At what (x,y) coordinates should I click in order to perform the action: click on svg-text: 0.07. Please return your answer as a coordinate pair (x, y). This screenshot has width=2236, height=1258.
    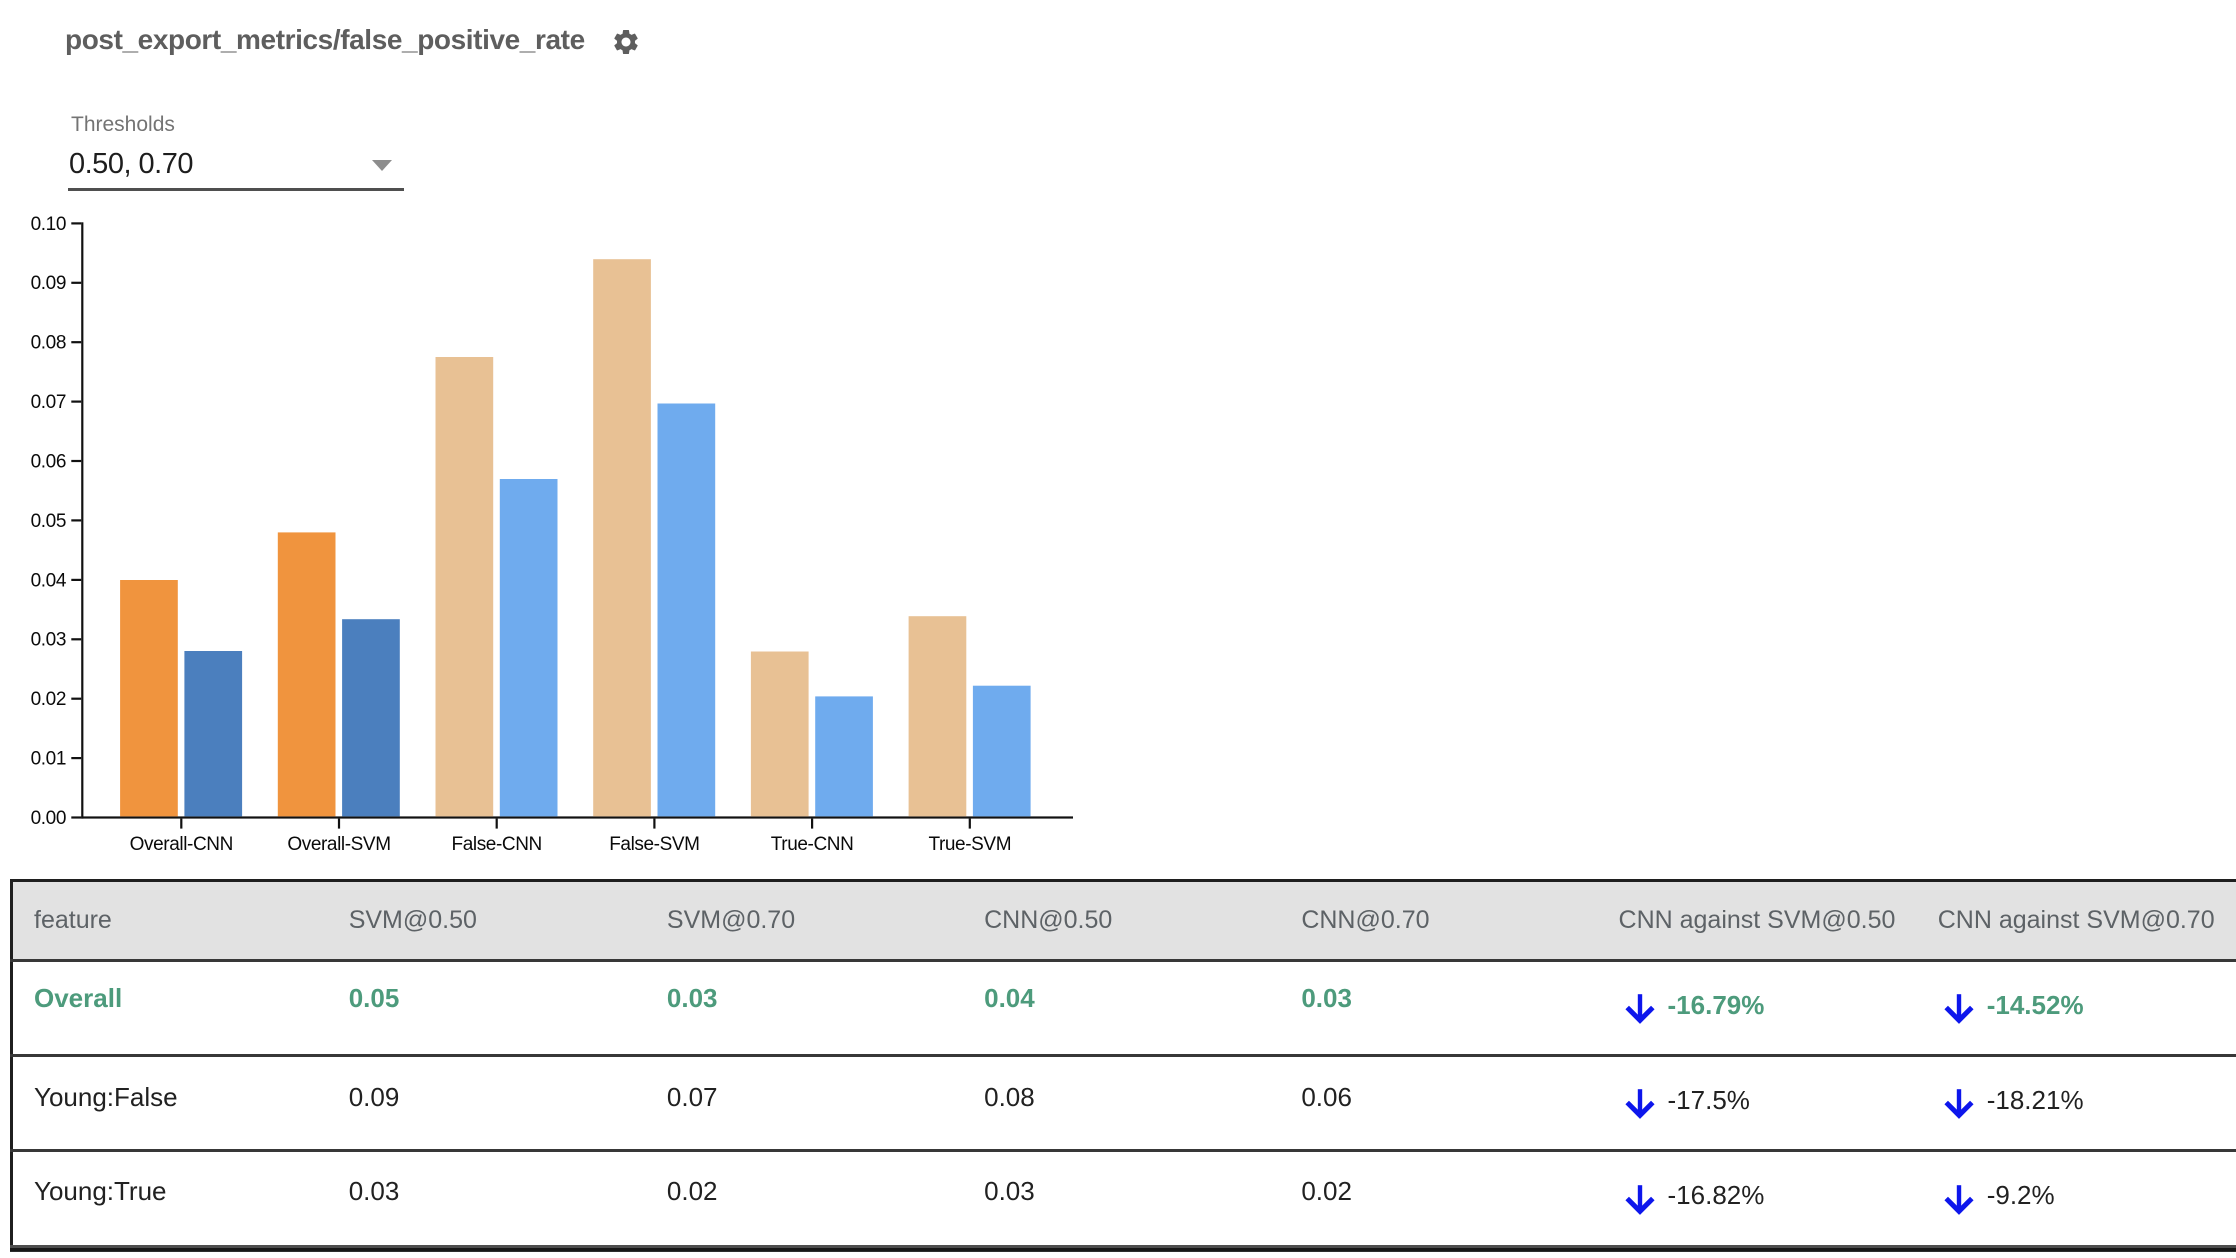
    Looking at the image, I should click on (48, 402).